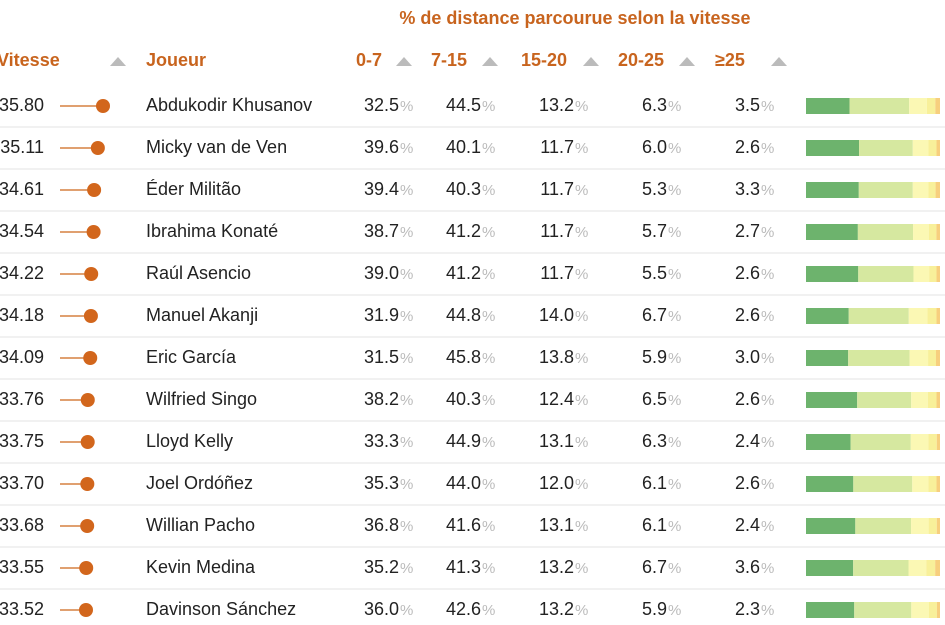 This screenshot has height=625, width=945. Describe the element at coordinates (747, 357) in the screenshot. I see `percent-value: 3.0` at that location.